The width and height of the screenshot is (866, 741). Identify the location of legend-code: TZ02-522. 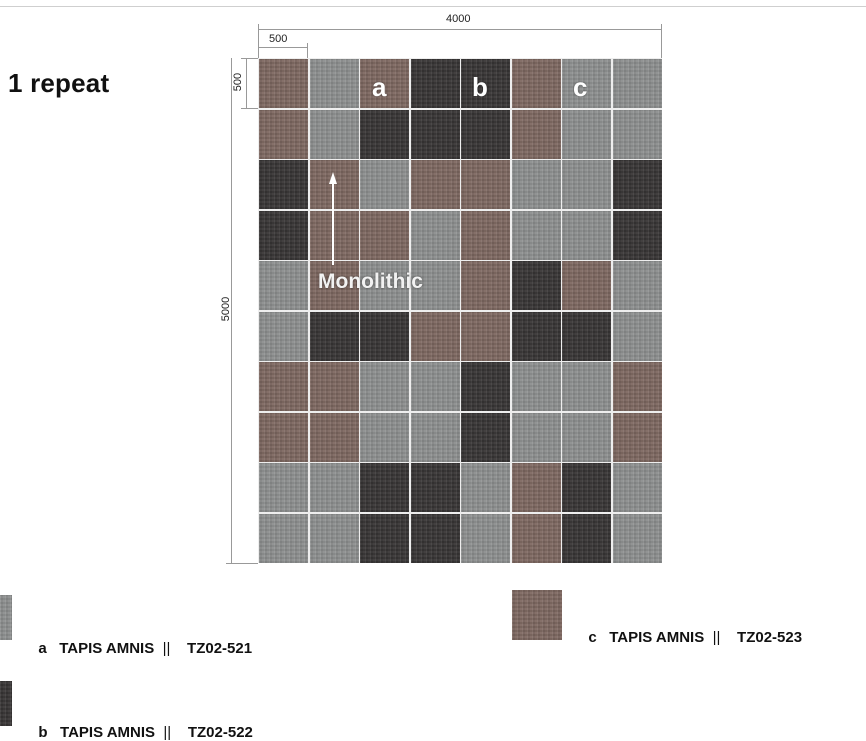
(220, 732).